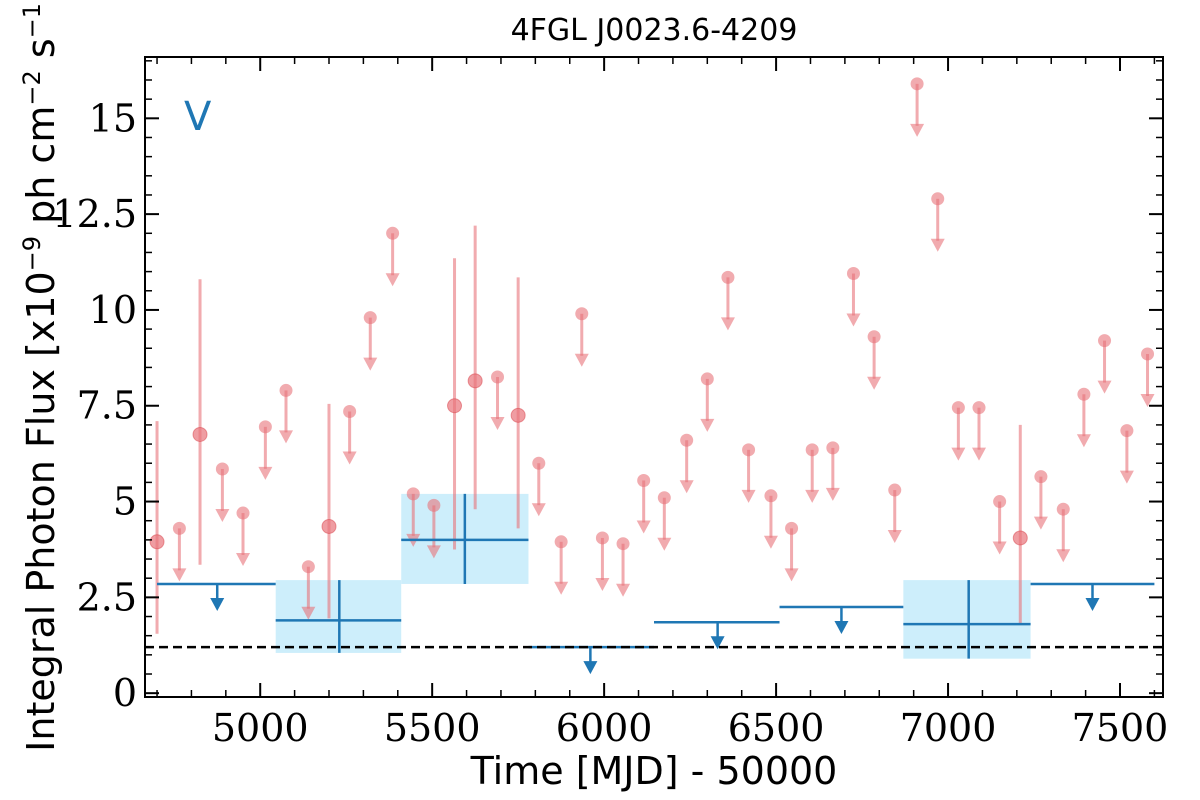 The image size is (1200, 800). Describe the element at coordinates (125, 693) in the screenshot. I see `y-tick-label: 0` at that location.